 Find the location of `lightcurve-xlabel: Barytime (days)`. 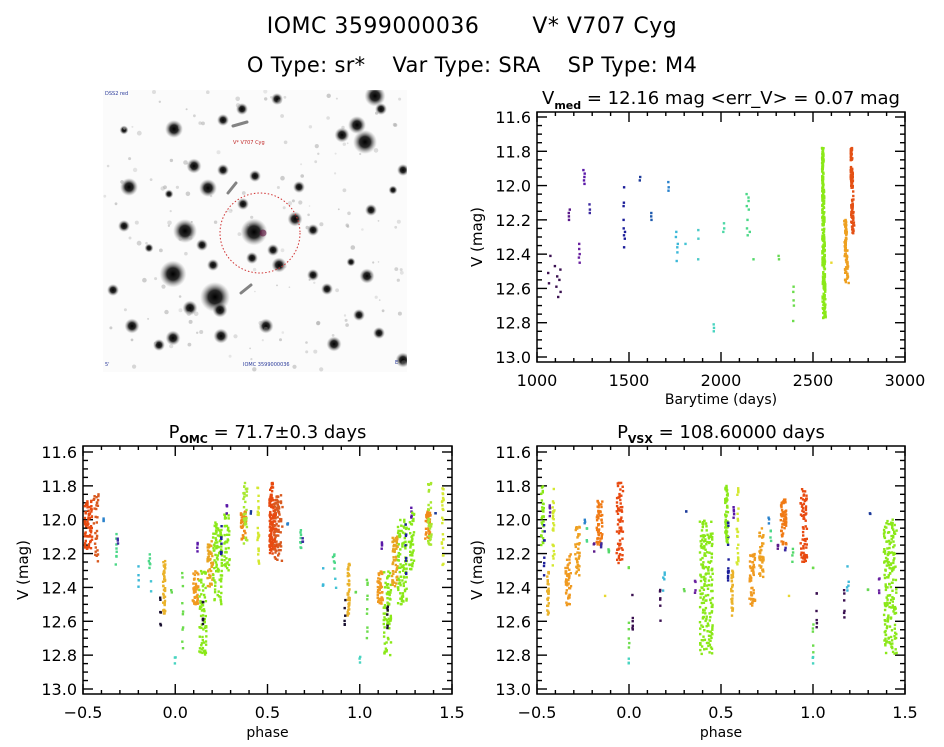

lightcurve-xlabel: Barytime (days) is located at coordinates (721, 400).